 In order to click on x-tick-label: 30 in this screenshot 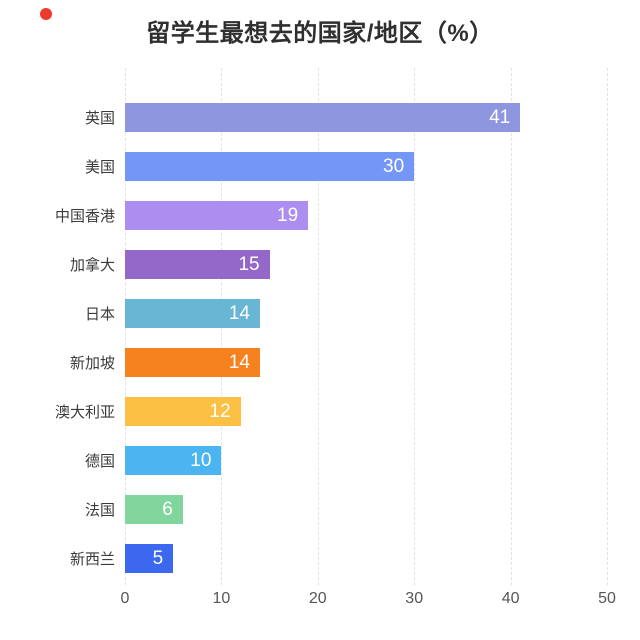, I will do `click(414, 598)`.